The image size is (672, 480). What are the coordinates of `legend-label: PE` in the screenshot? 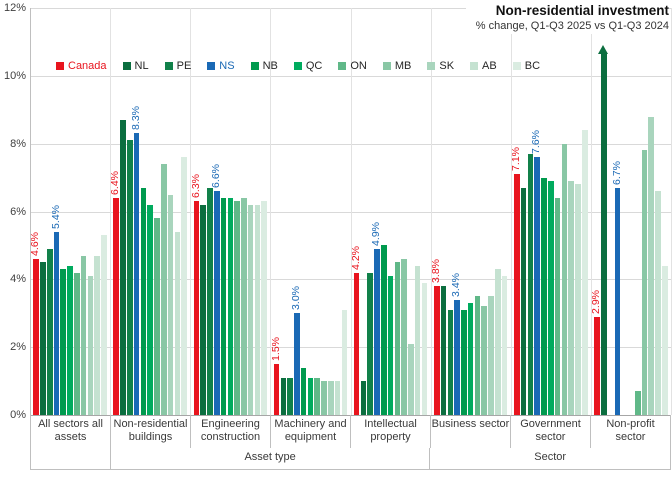 It's located at (184, 66).